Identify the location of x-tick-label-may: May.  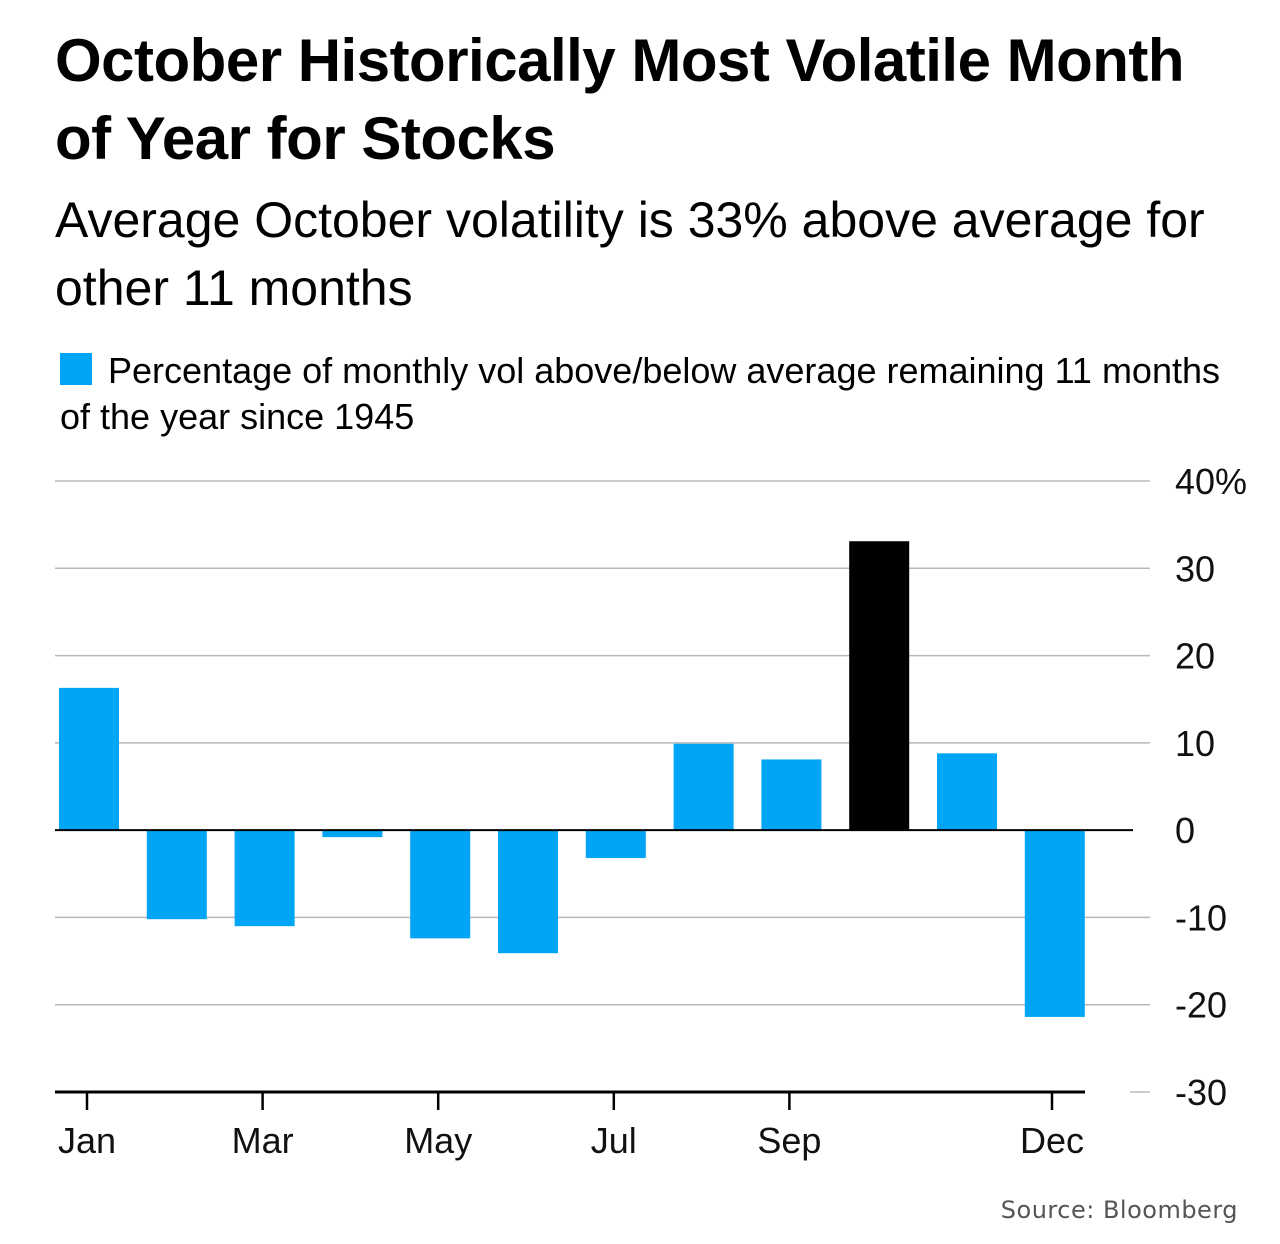
(438, 1140).